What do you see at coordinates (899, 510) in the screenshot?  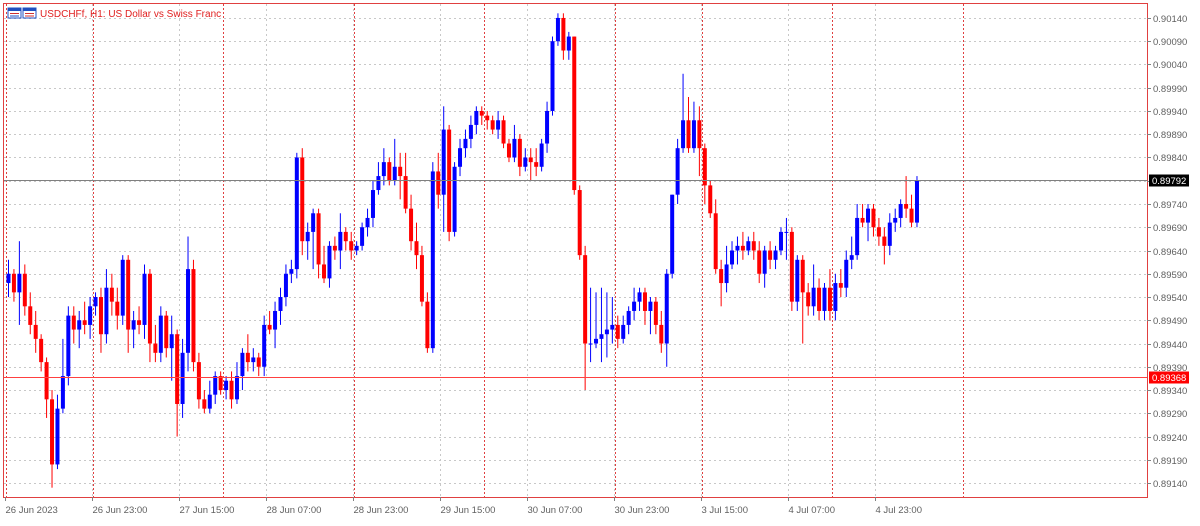 I see `time-tick-label: 4 Jul 23:00` at bounding box center [899, 510].